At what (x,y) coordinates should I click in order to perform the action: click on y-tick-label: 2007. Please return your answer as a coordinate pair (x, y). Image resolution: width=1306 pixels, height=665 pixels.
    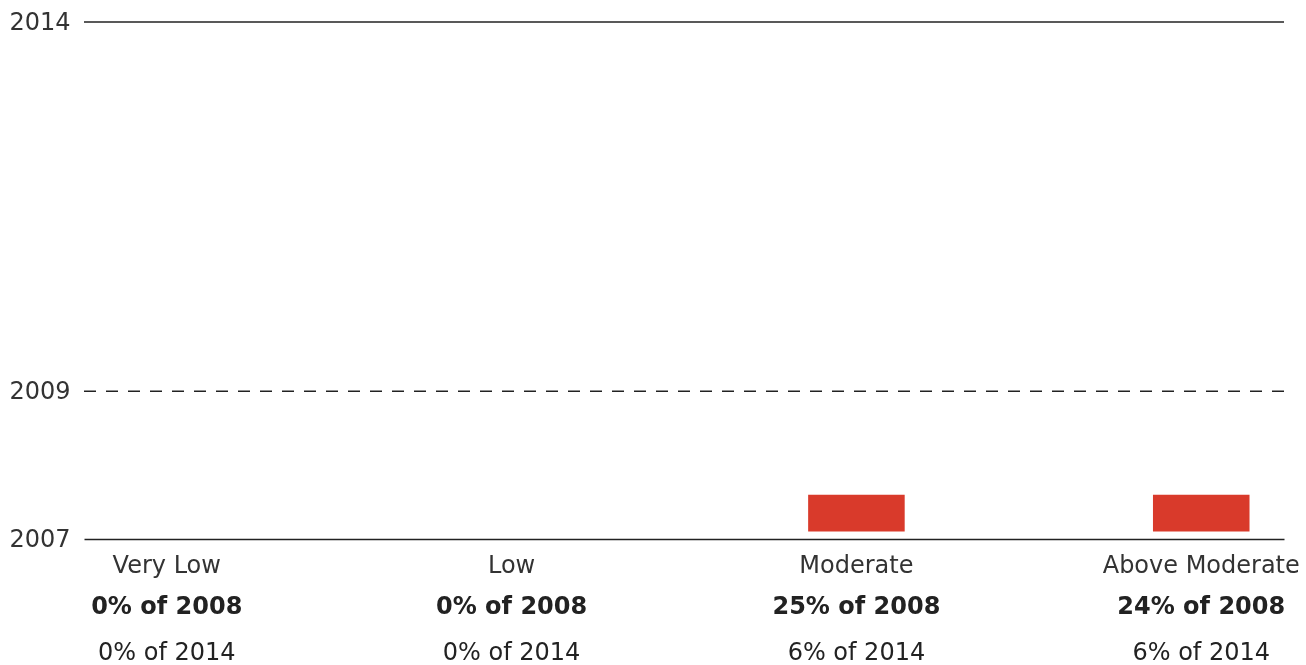
    Looking at the image, I should click on (40, 538).